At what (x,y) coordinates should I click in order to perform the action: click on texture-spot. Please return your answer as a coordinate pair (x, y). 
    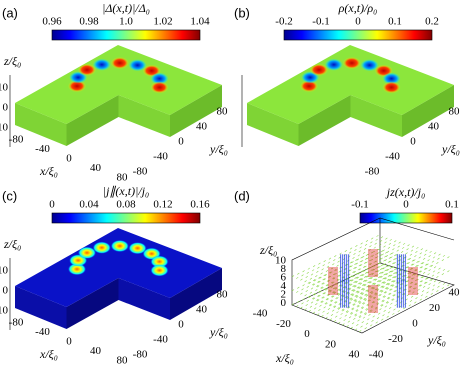
    Looking at the image, I should click on (159, 78).